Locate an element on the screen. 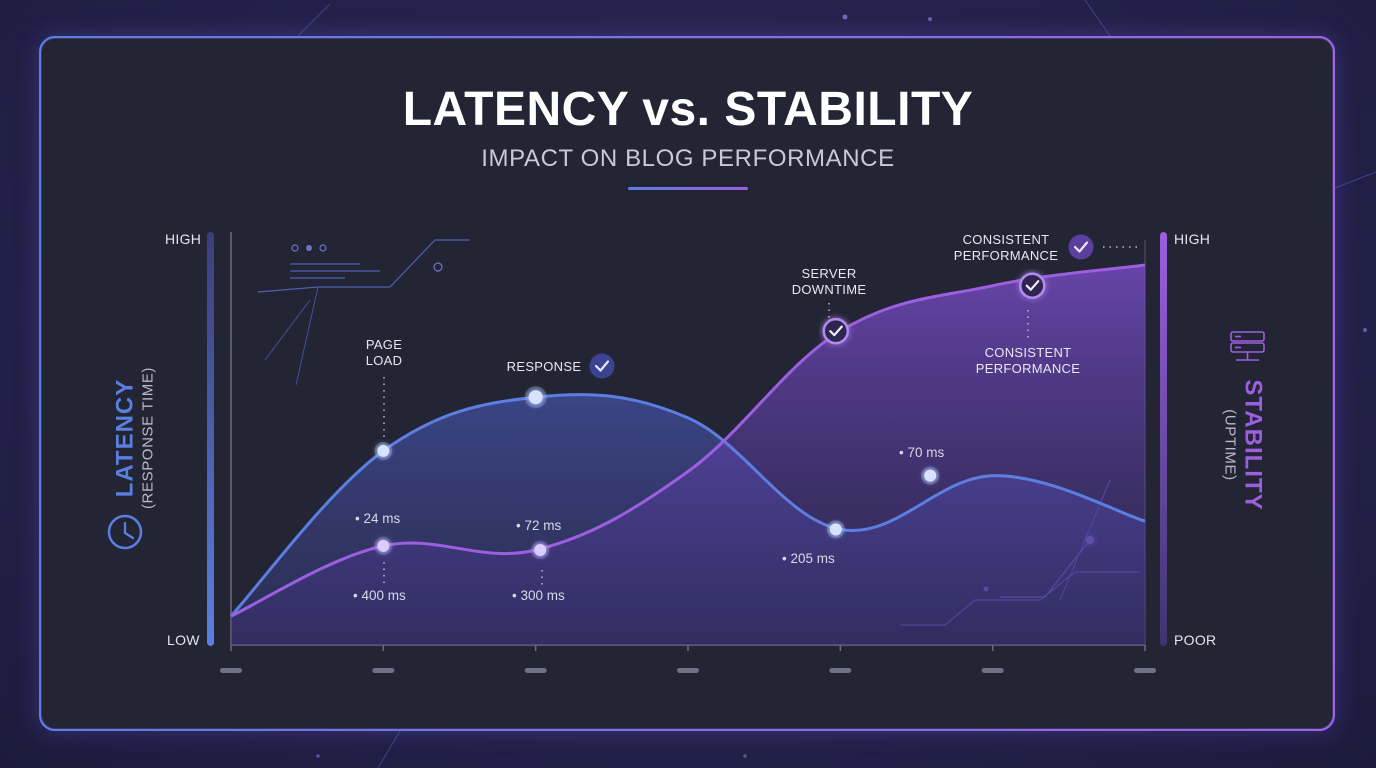 The image size is (1376, 768). value-400ms-text: 400 ms is located at coordinates (383, 595).